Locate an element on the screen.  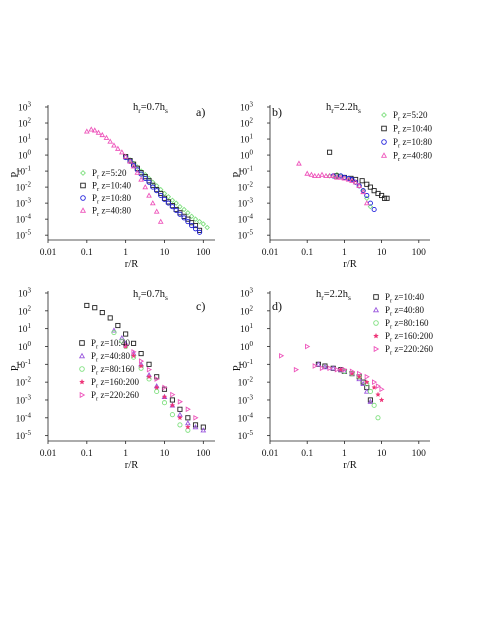
legend-entry-rest: z=80:160 is located at coordinates (410, 323).